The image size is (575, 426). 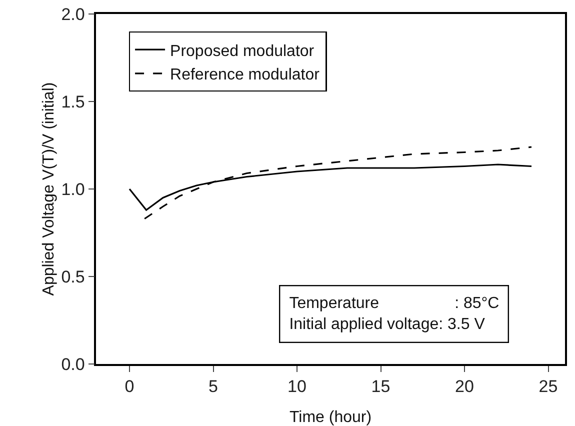 I want to click on y-tick-label: 1.0, so click(x=73, y=189).